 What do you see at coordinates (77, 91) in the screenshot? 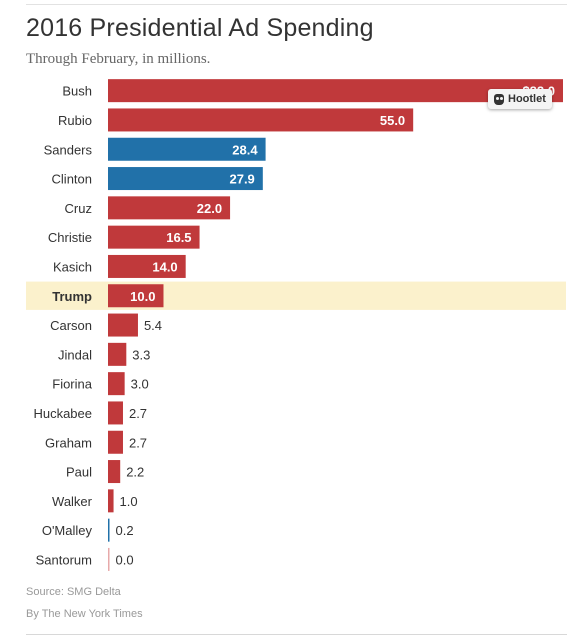
I see `category-label-bush: Bush` at bounding box center [77, 91].